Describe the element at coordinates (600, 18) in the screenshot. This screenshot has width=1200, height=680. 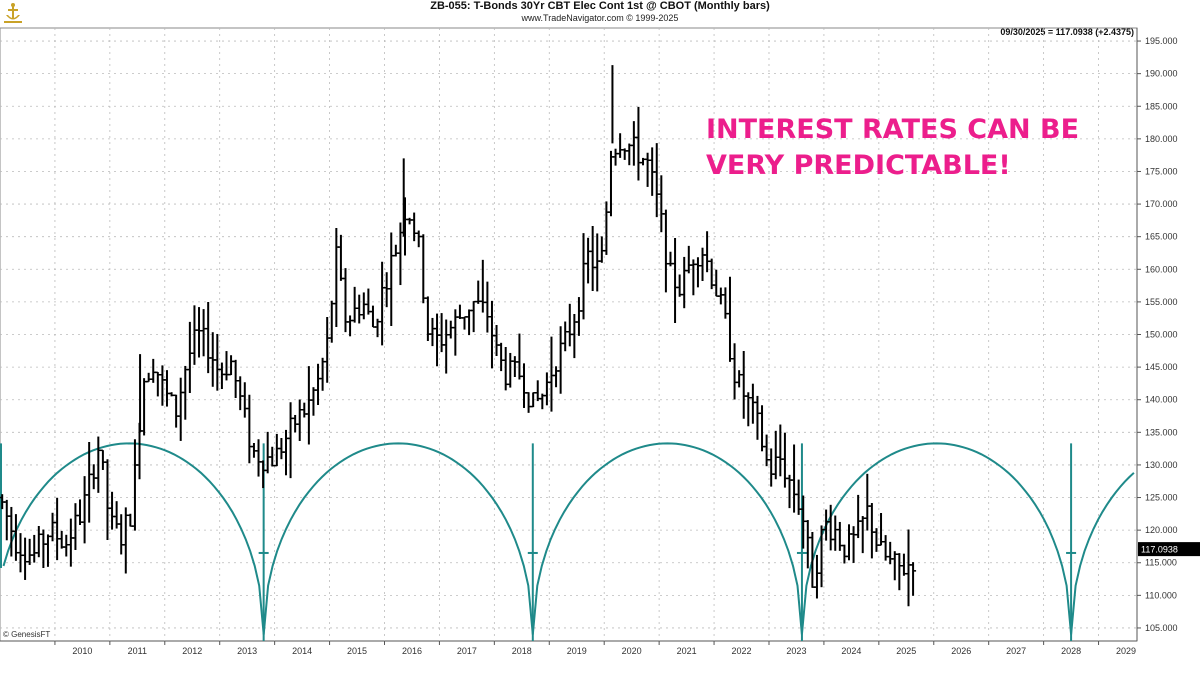
I see `chart-subtitle: www.TradeNavigator.com © 1999-2025` at that location.